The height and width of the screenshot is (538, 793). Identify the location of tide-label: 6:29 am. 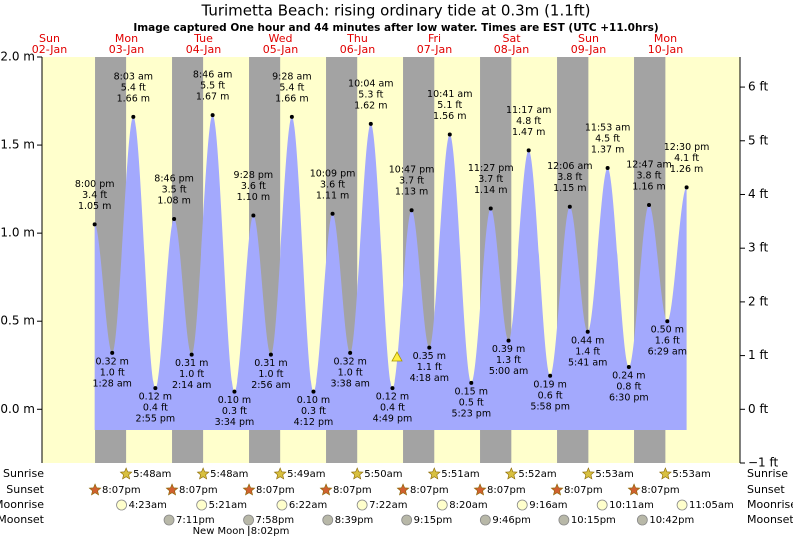
(667, 352).